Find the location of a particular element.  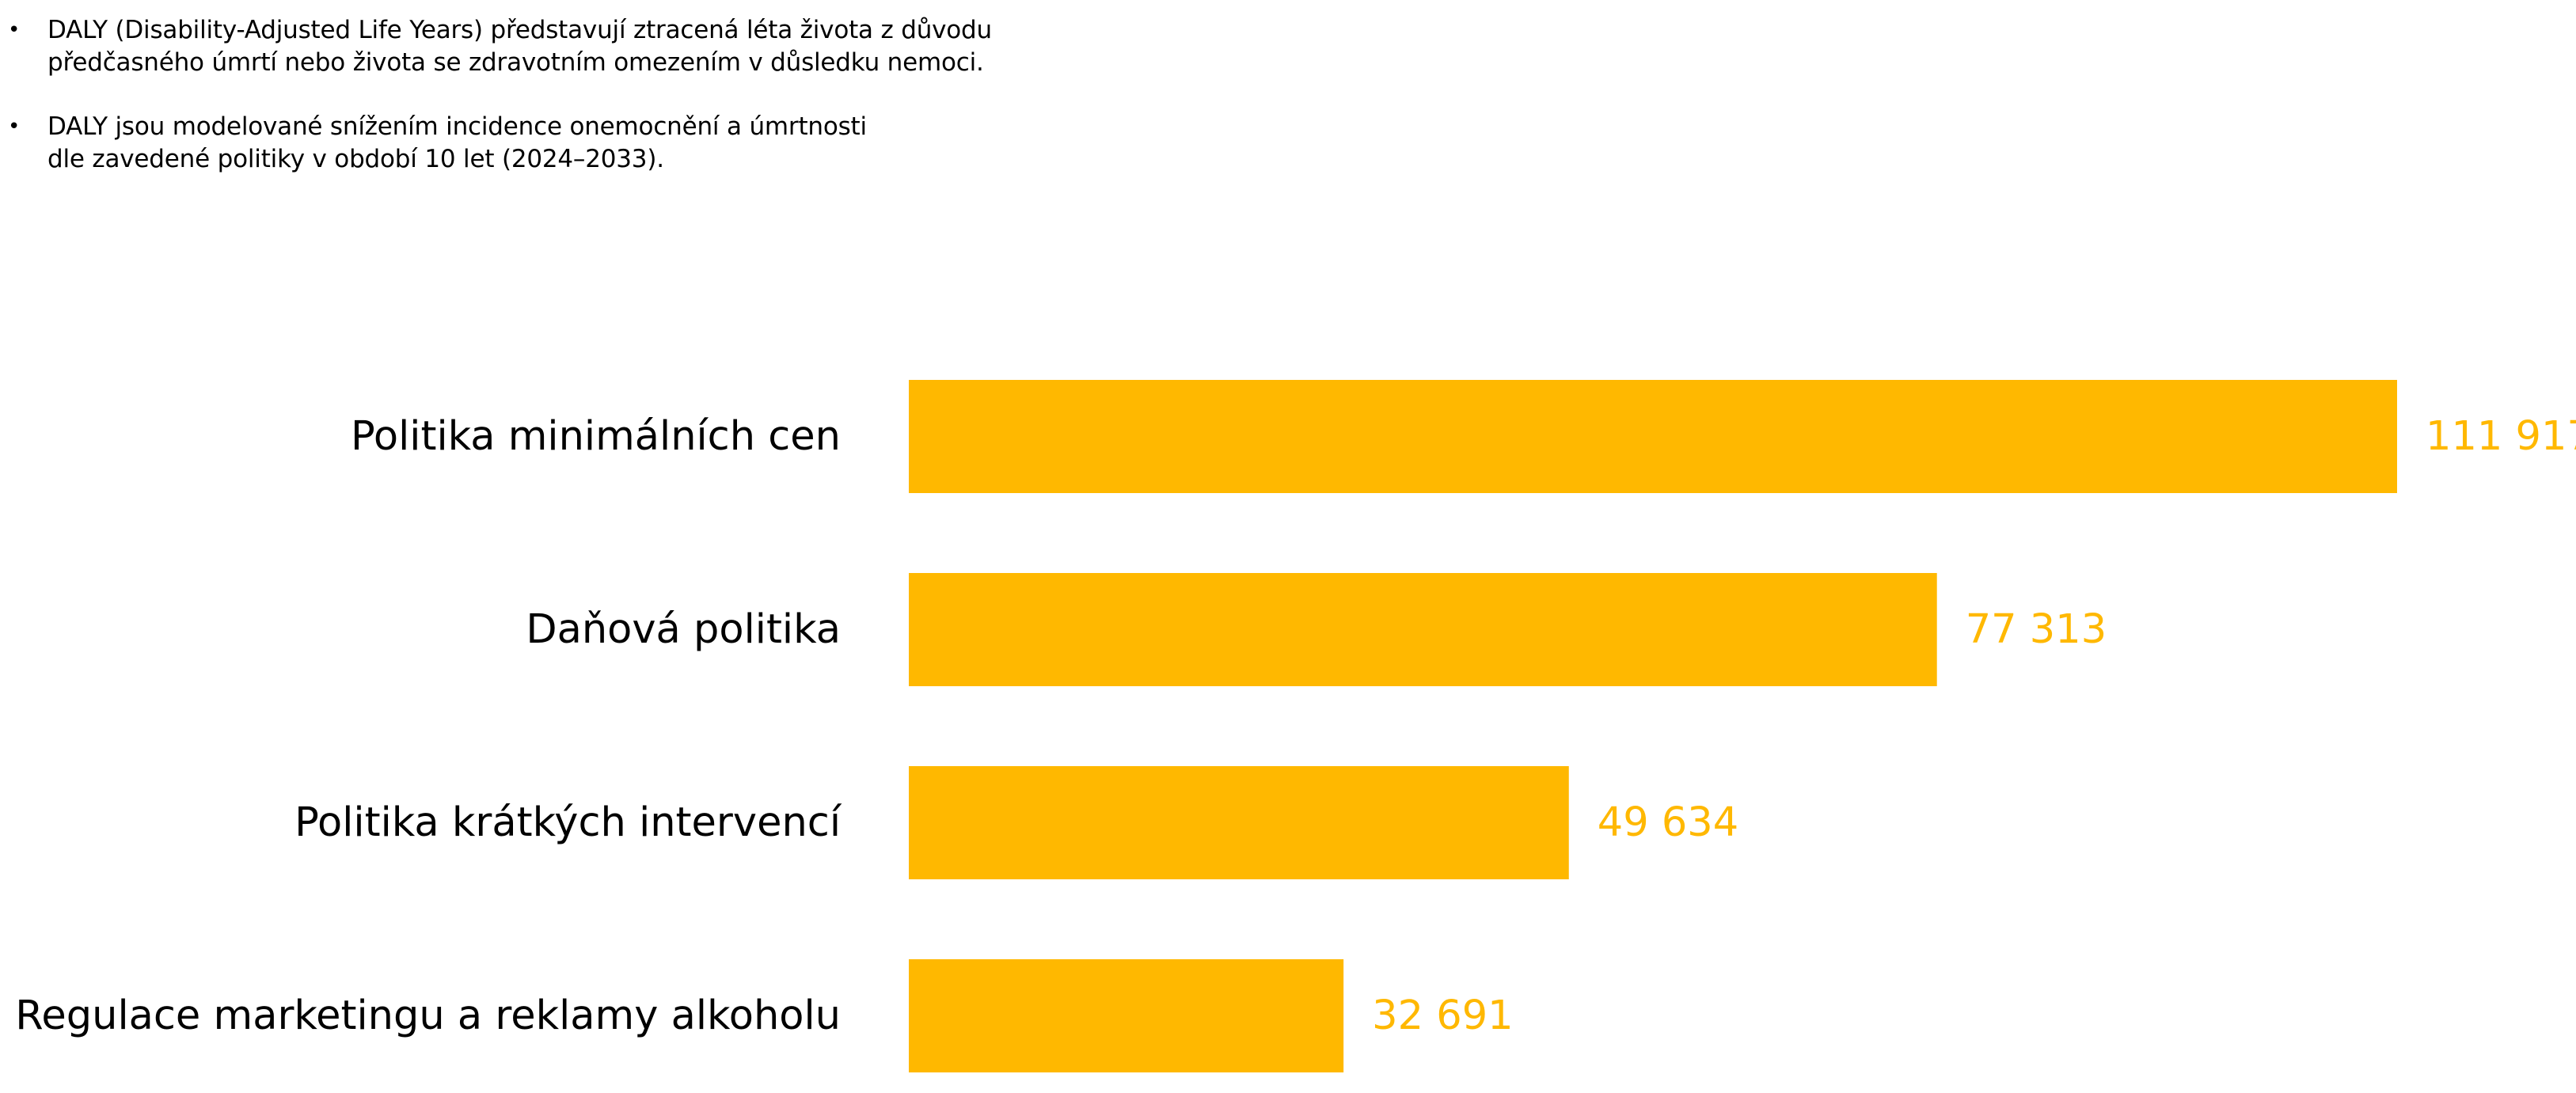

value-label: 77 313 is located at coordinates (2036, 629).